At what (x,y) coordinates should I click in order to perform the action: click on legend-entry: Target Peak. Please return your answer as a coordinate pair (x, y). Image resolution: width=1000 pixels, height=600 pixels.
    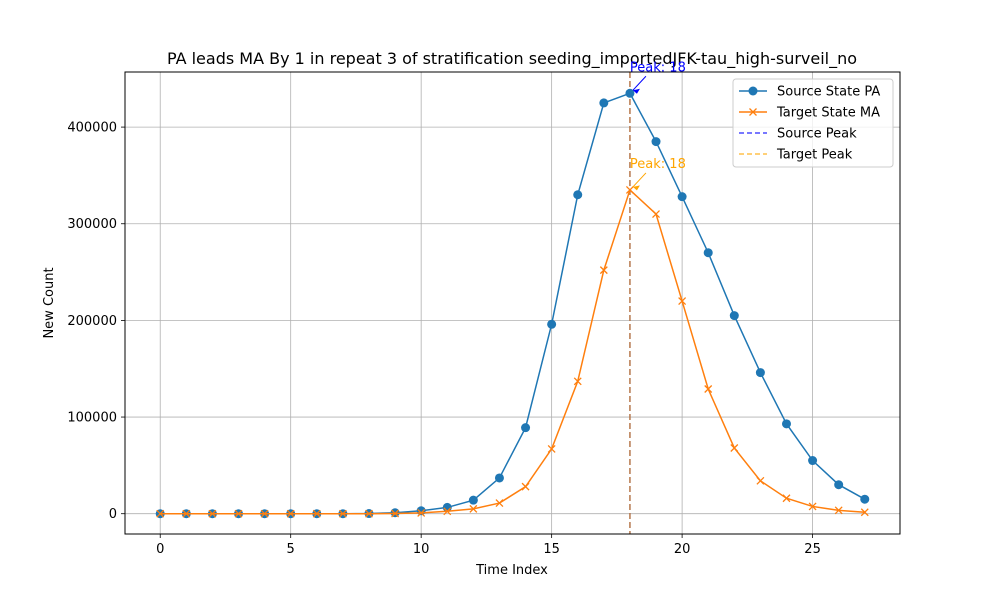
    Looking at the image, I should click on (796, 155).